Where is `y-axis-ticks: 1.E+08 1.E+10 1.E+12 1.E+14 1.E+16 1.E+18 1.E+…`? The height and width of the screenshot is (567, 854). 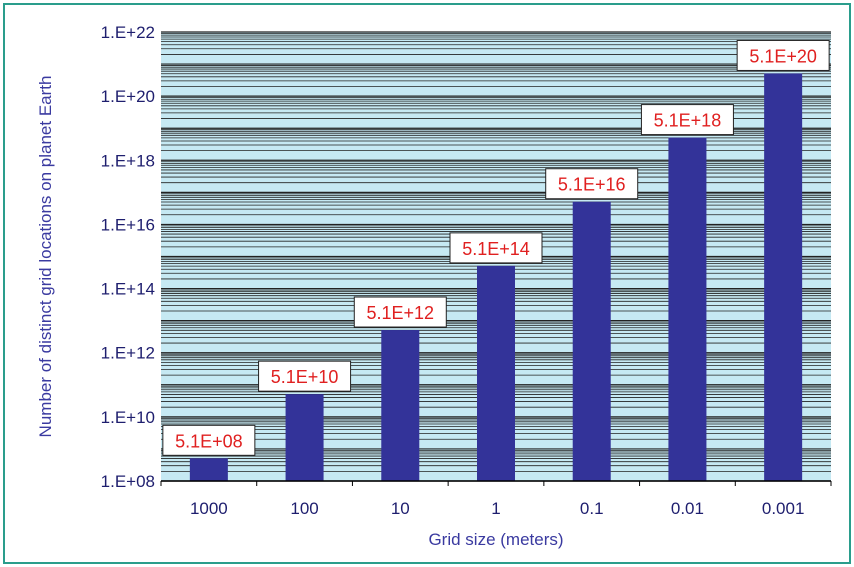 y-axis-ticks: 1.E+08 1.E+10 1.E+12 1.E+14 1.E+16 1.E+18 1.E+… is located at coordinates (128, 257).